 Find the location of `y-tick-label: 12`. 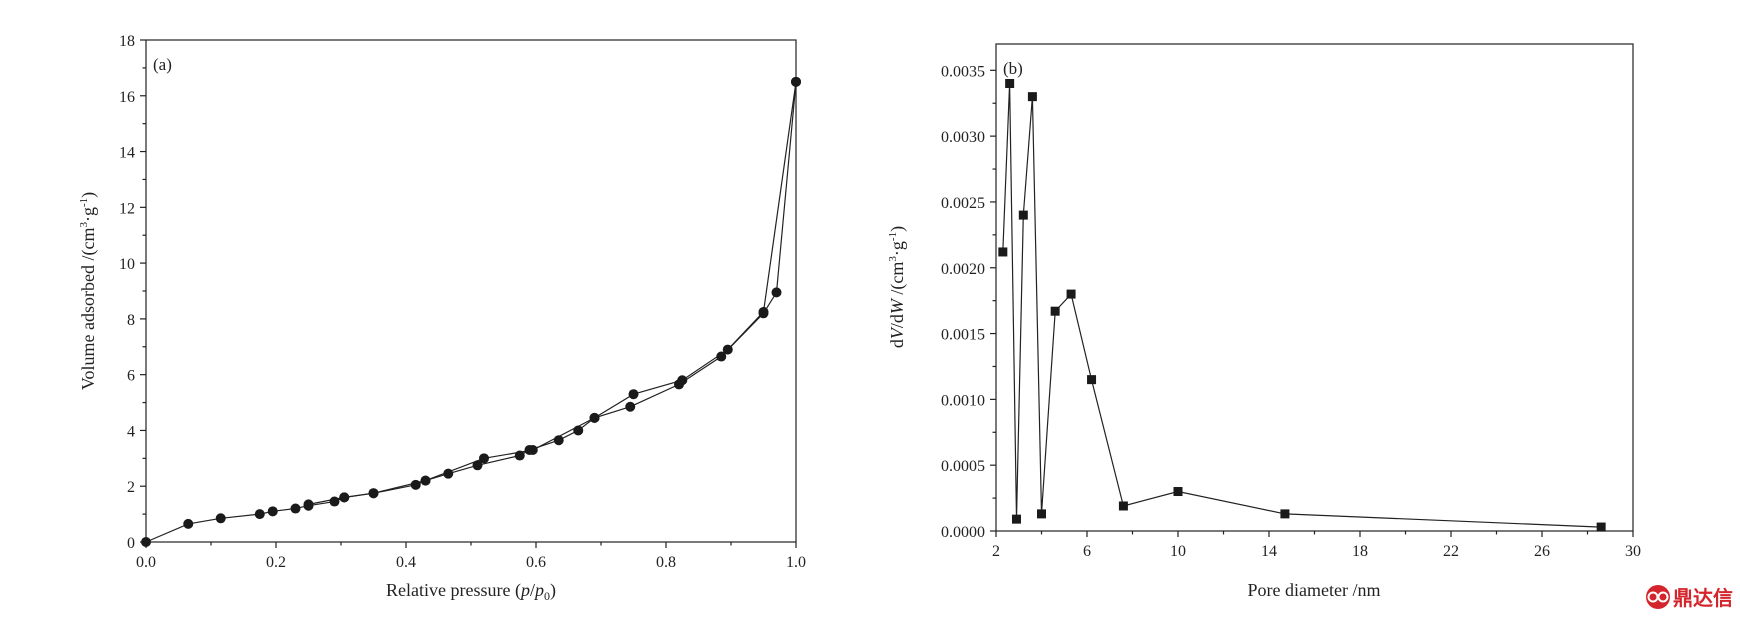

y-tick-label: 12 is located at coordinates (127, 208).